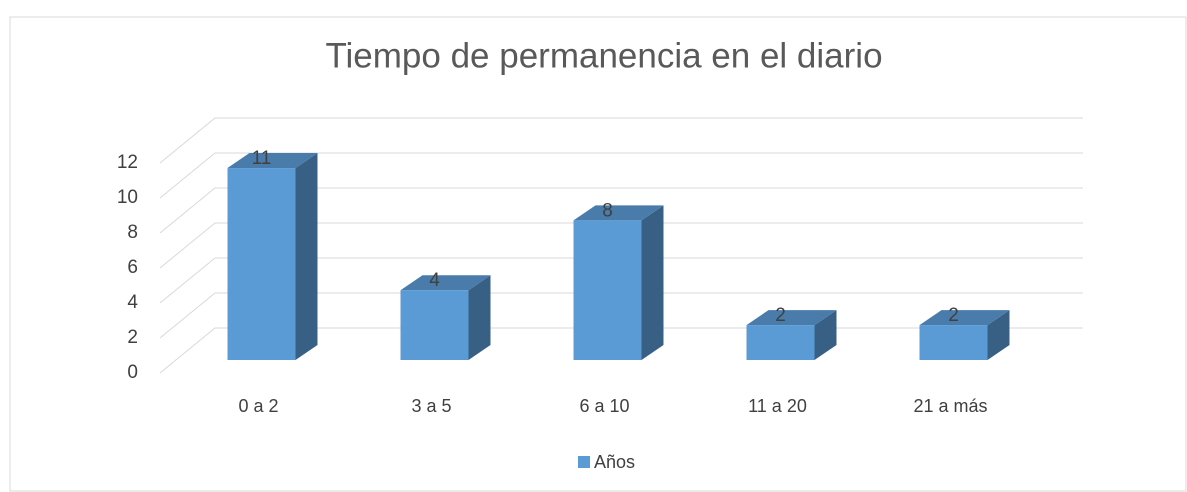 The image size is (1187, 492). Describe the element at coordinates (584, 462) in the screenshot. I see `legend-swatch` at that location.